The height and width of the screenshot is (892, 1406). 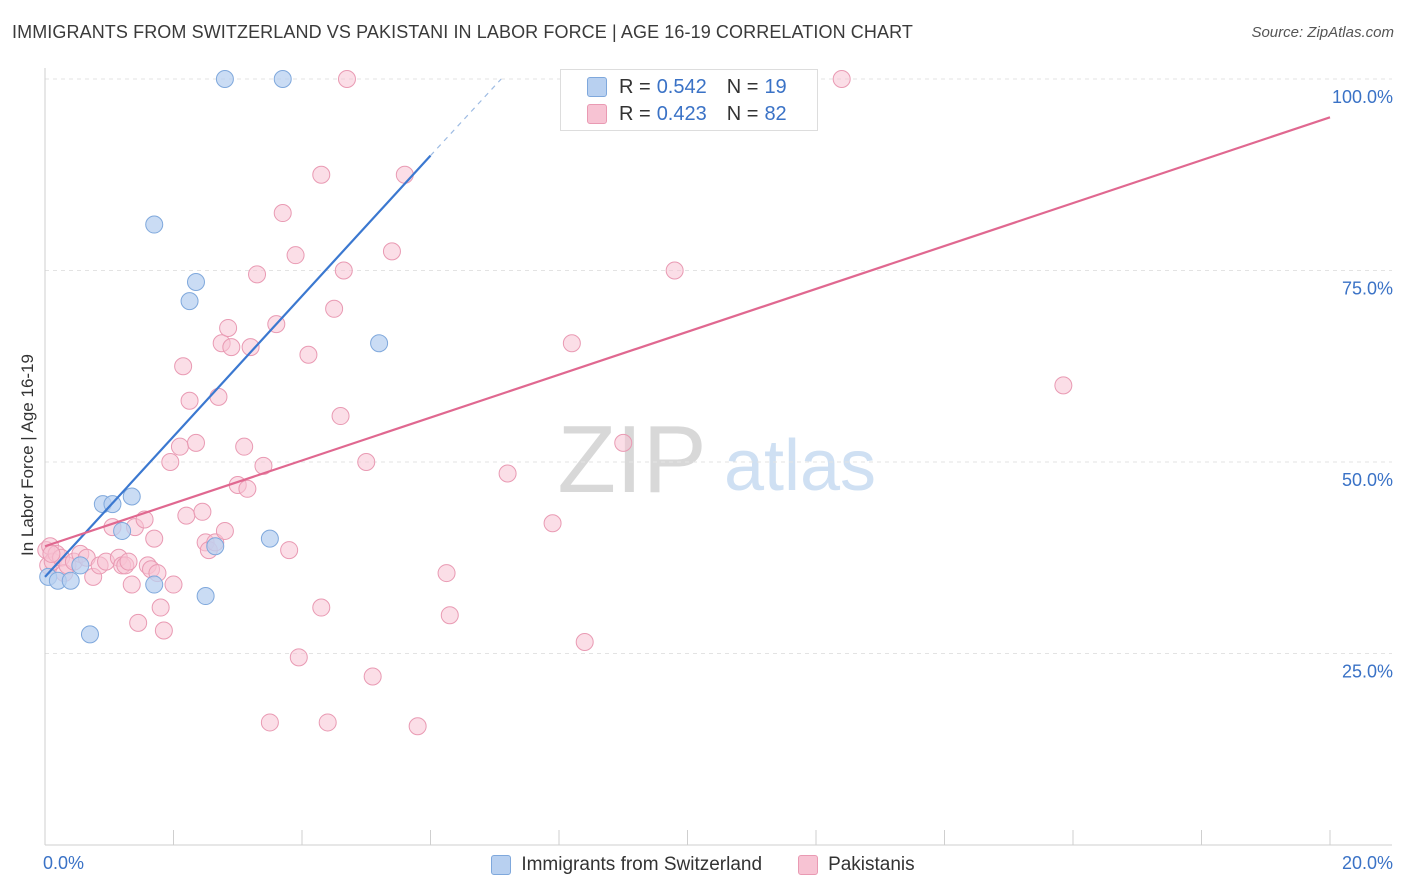 I want to click on legend-stats: R = 0.542 N = 19 R = 0.423 N = 82, so click(x=689, y=100).